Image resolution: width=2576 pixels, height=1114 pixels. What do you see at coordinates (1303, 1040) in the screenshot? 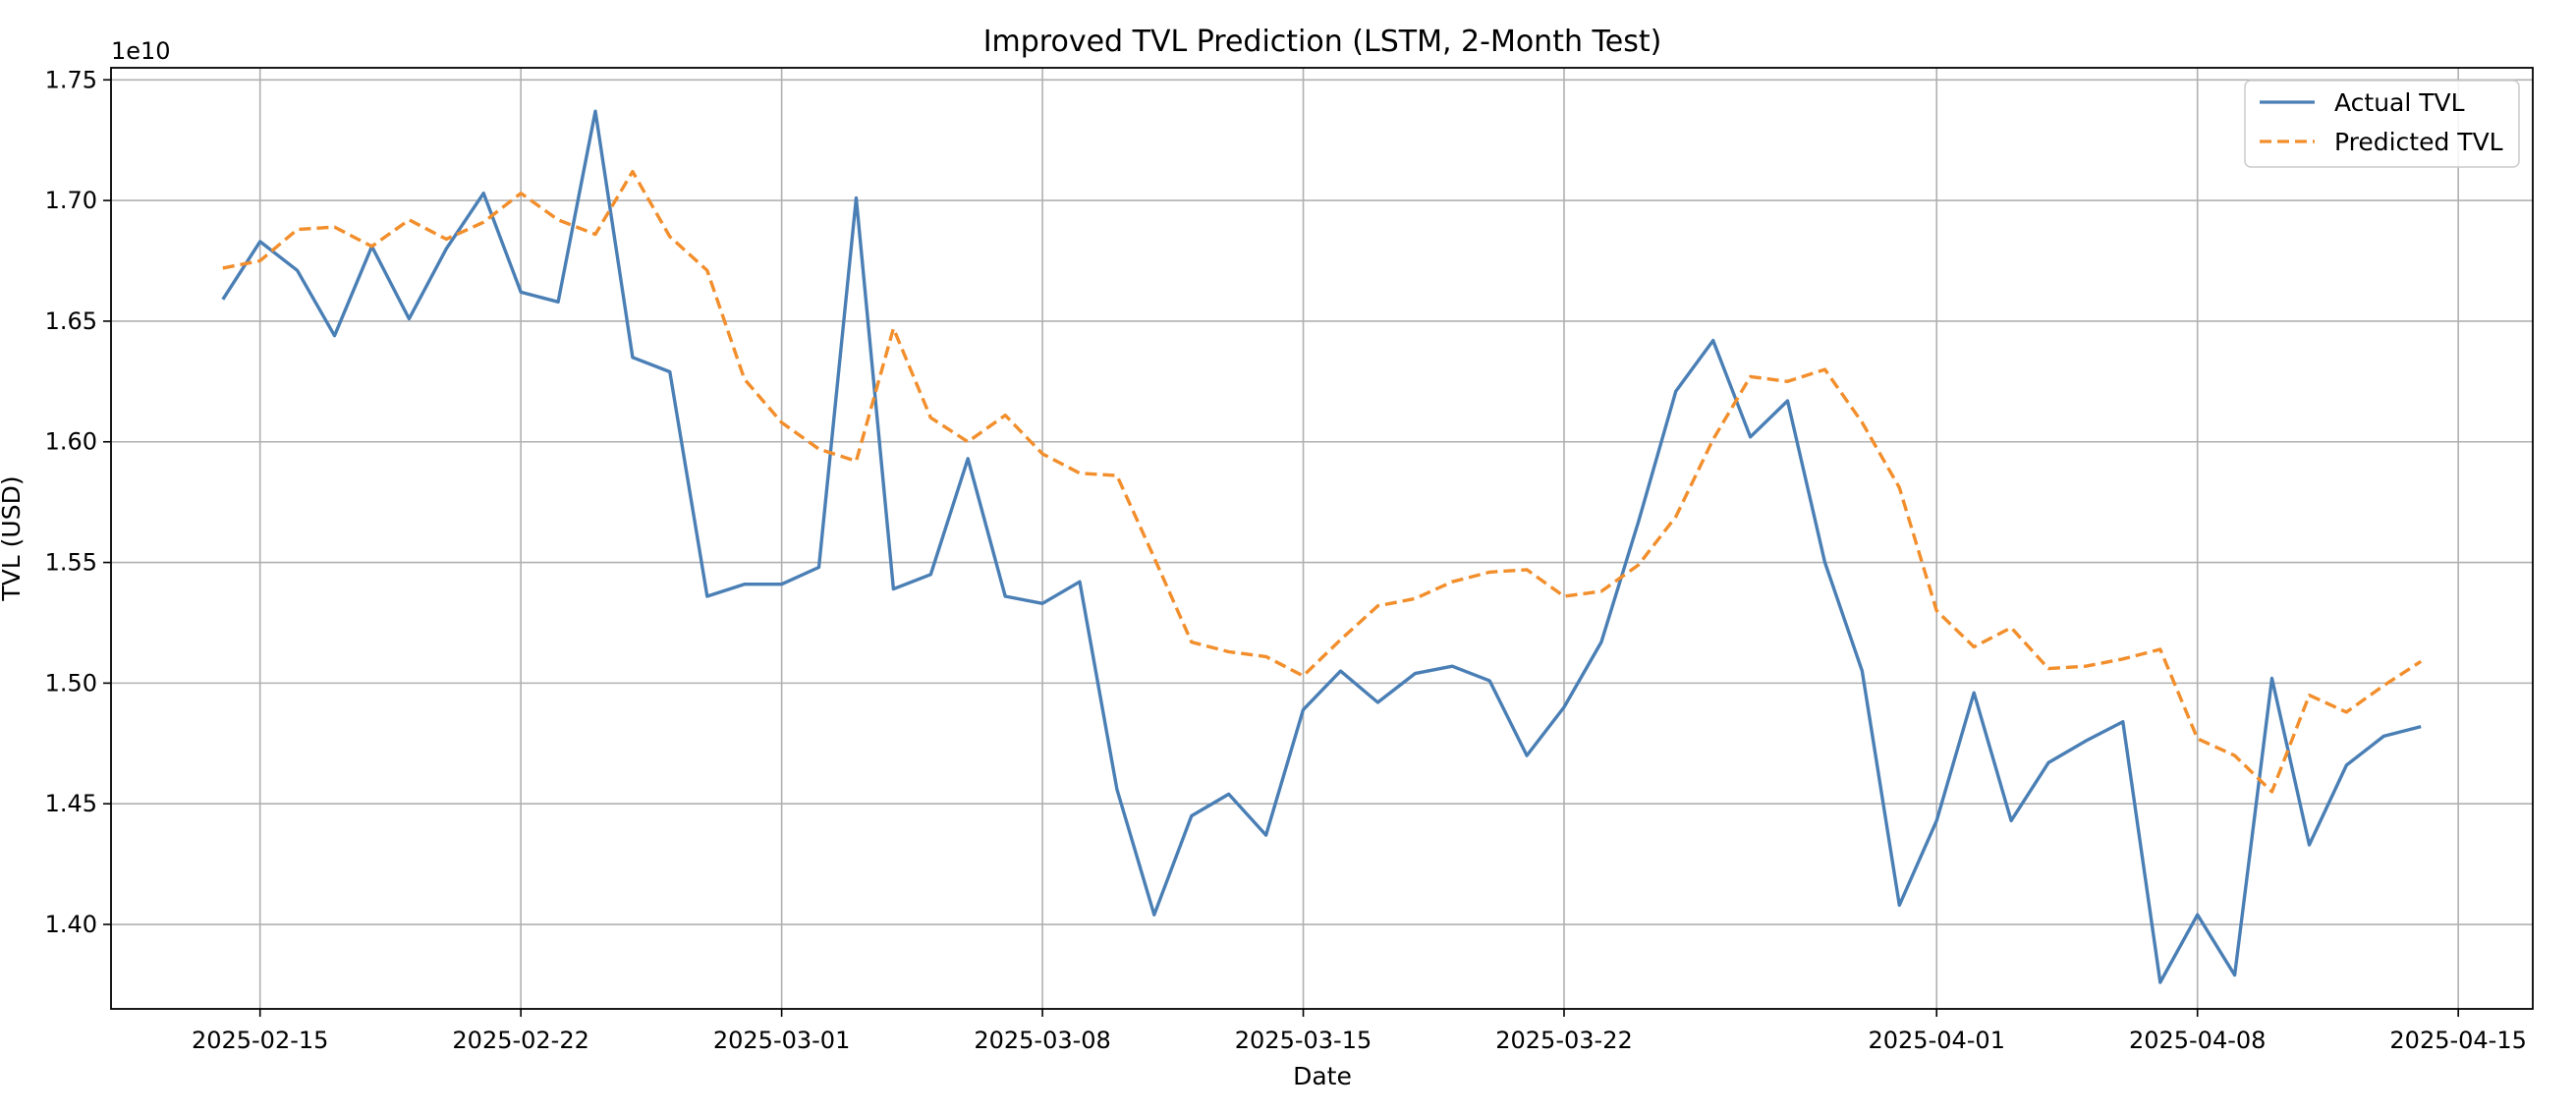
I see `x-tick-label: 2025-03-15` at bounding box center [1303, 1040].